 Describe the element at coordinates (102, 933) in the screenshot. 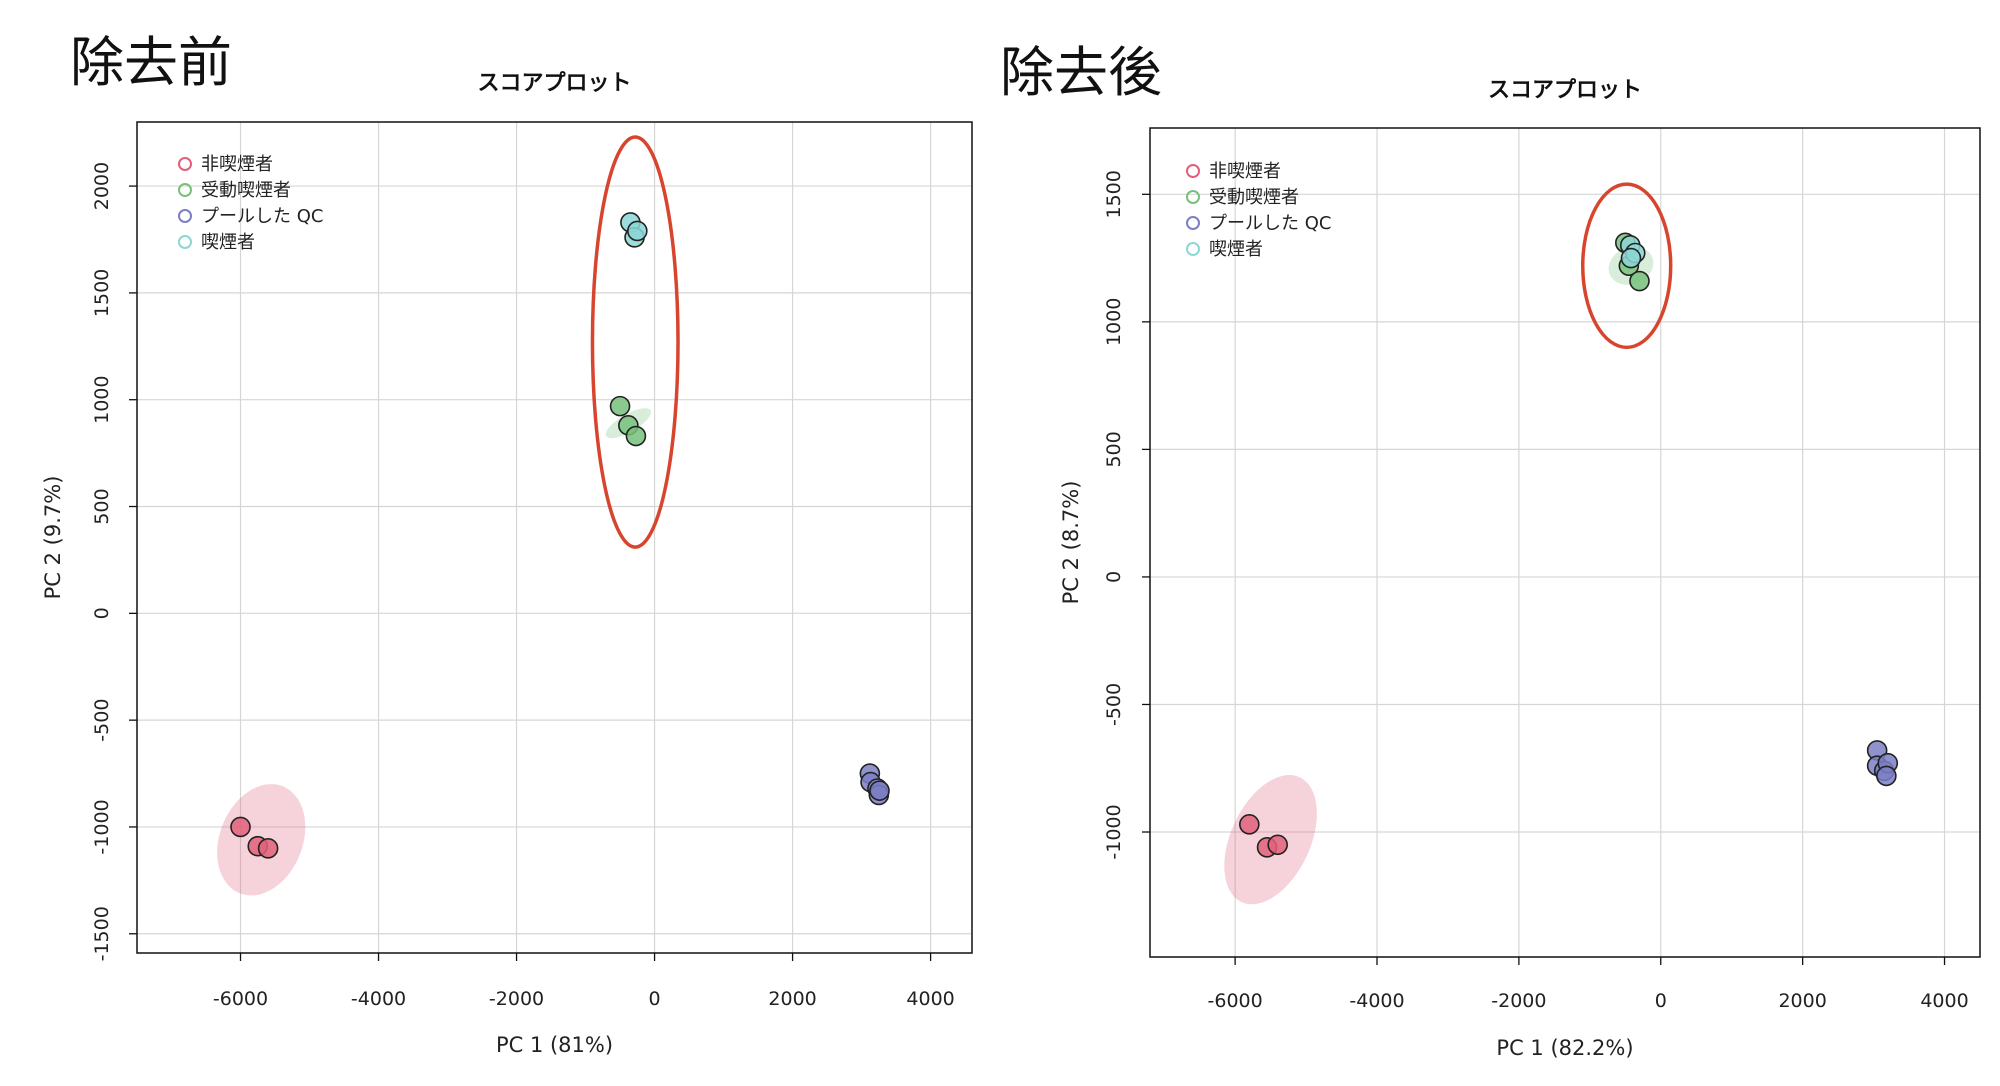

I see `y-tick-label: -1500` at that location.